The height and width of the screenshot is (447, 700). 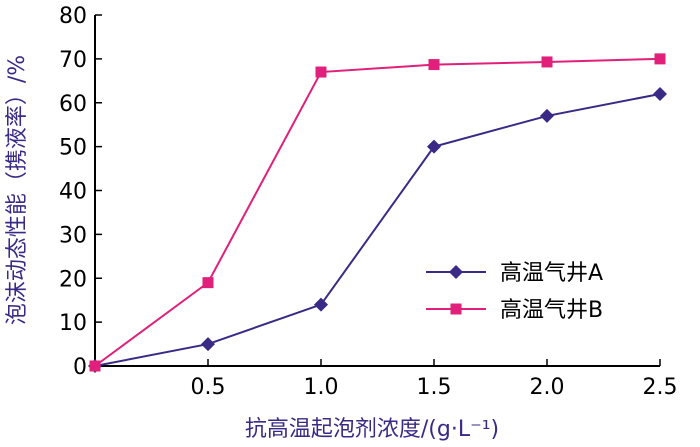 I want to click on y-tick-label: 10, so click(x=73, y=323).